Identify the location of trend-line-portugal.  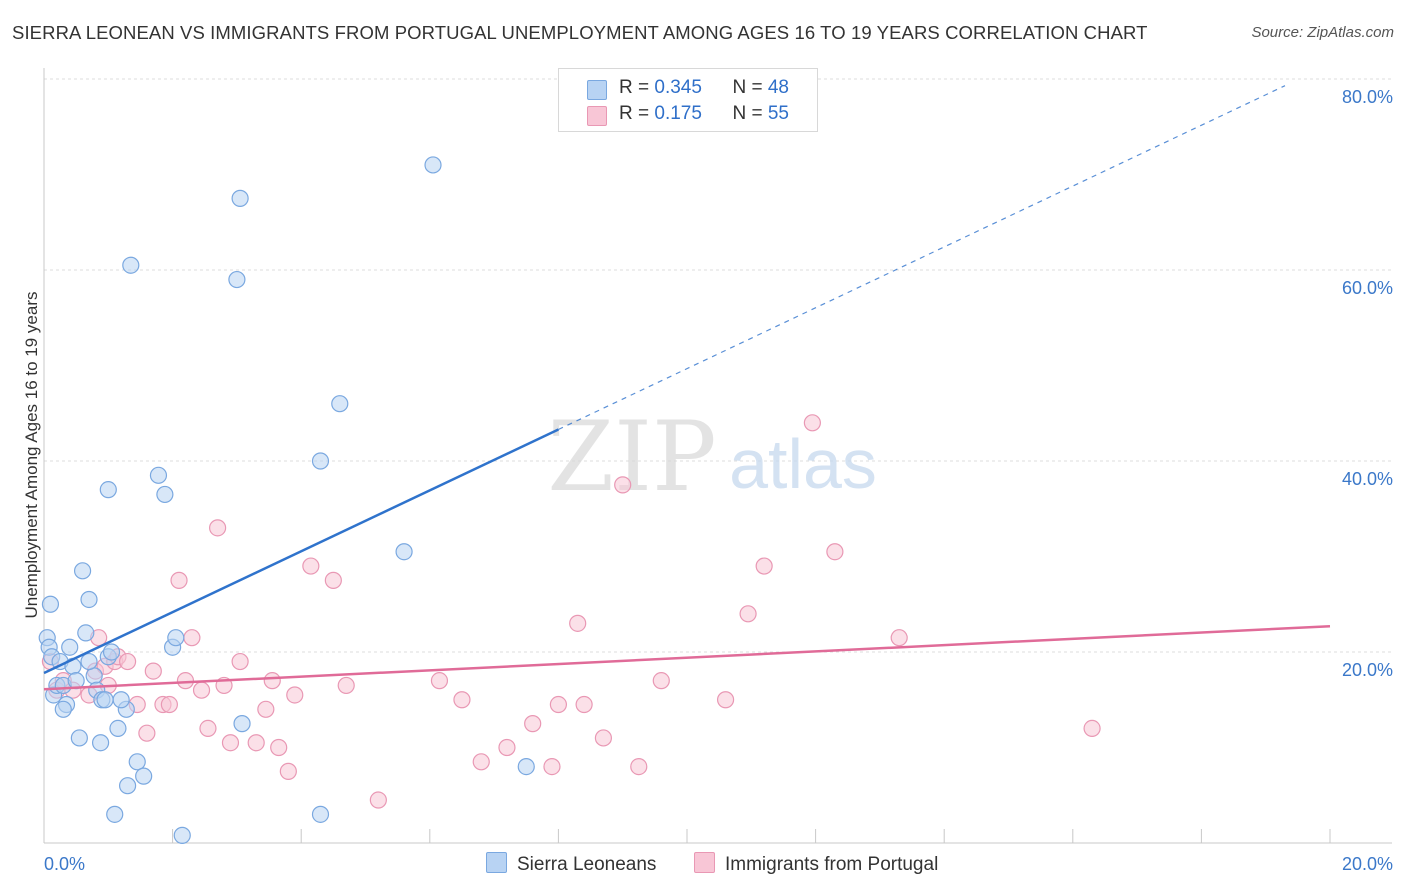
(687, 657).